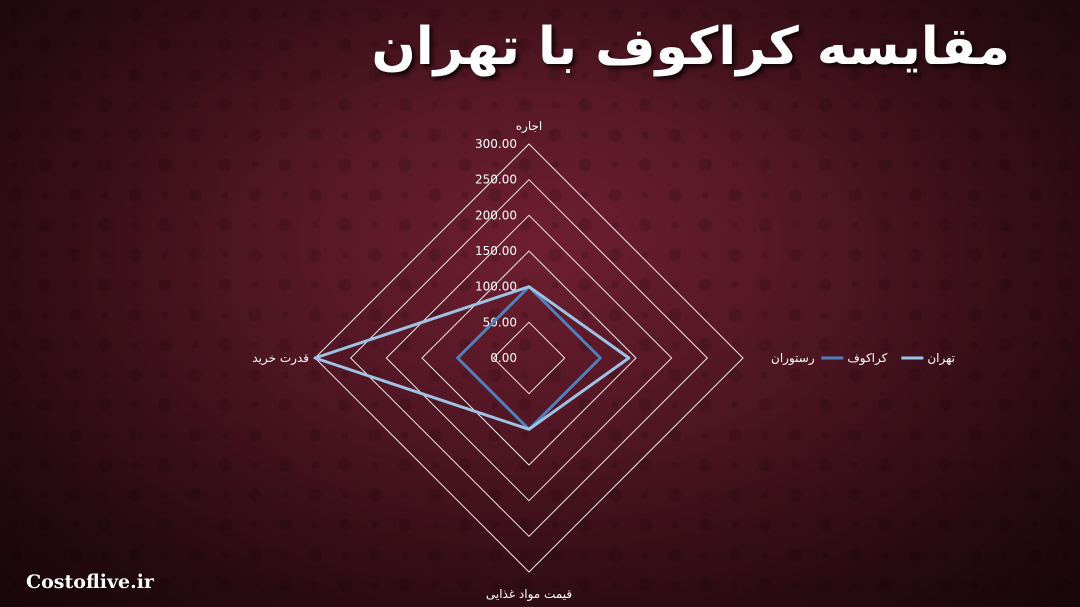  What do you see at coordinates (496, 144) in the screenshot?
I see `tick-label: 300.00` at bounding box center [496, 144].